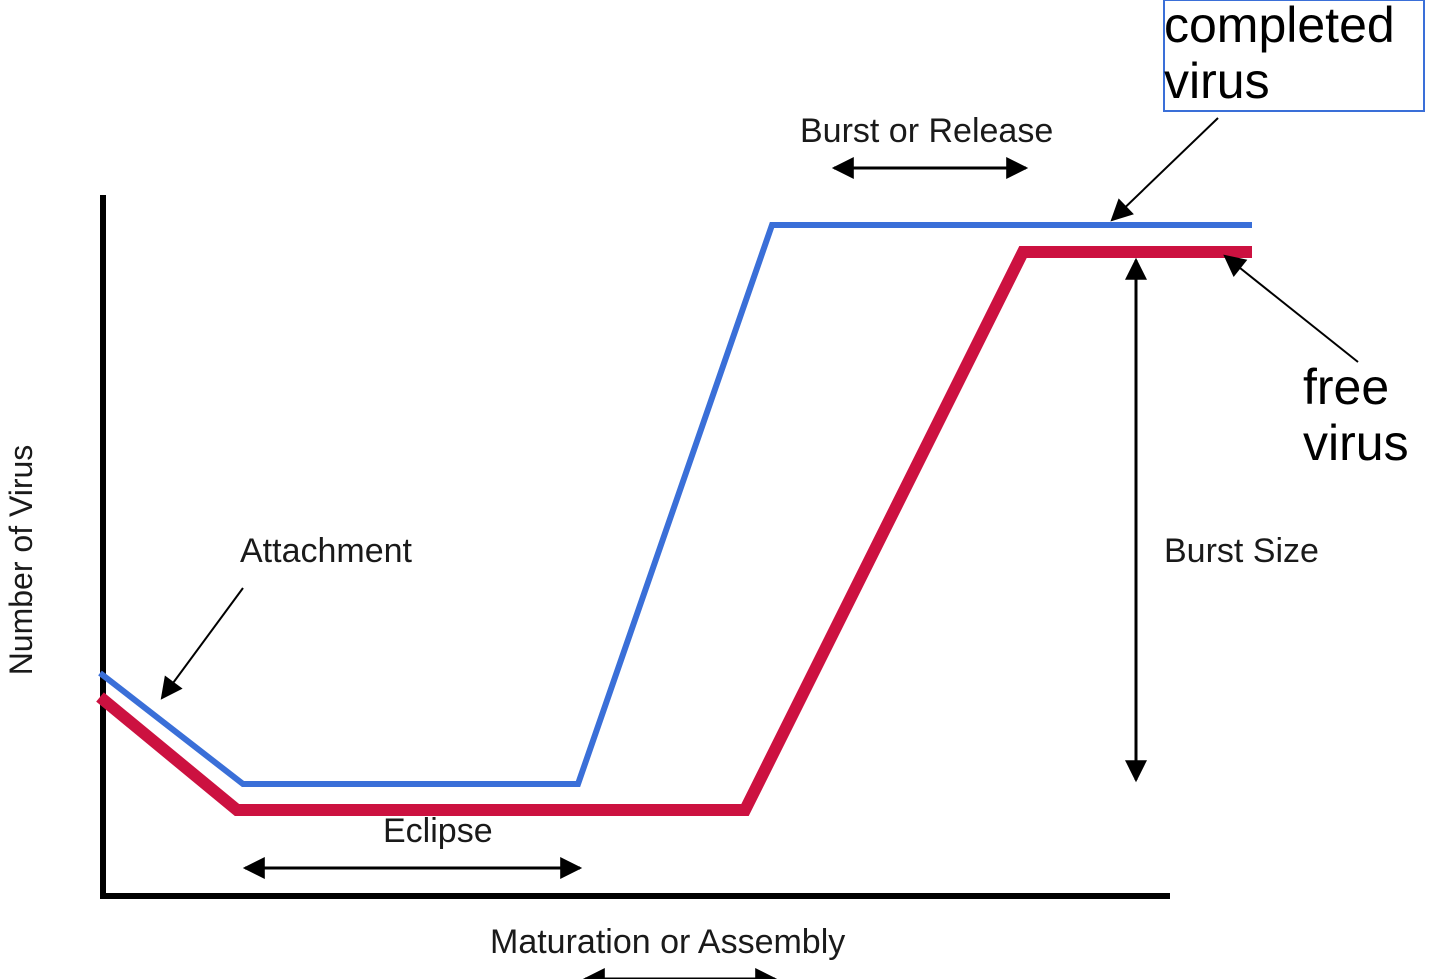 The height and width of the screenshot is (979, 1440). Describe the element at coordinates (326, 551) in the screenshot. I see `attachment-label: Attachment` at that location.